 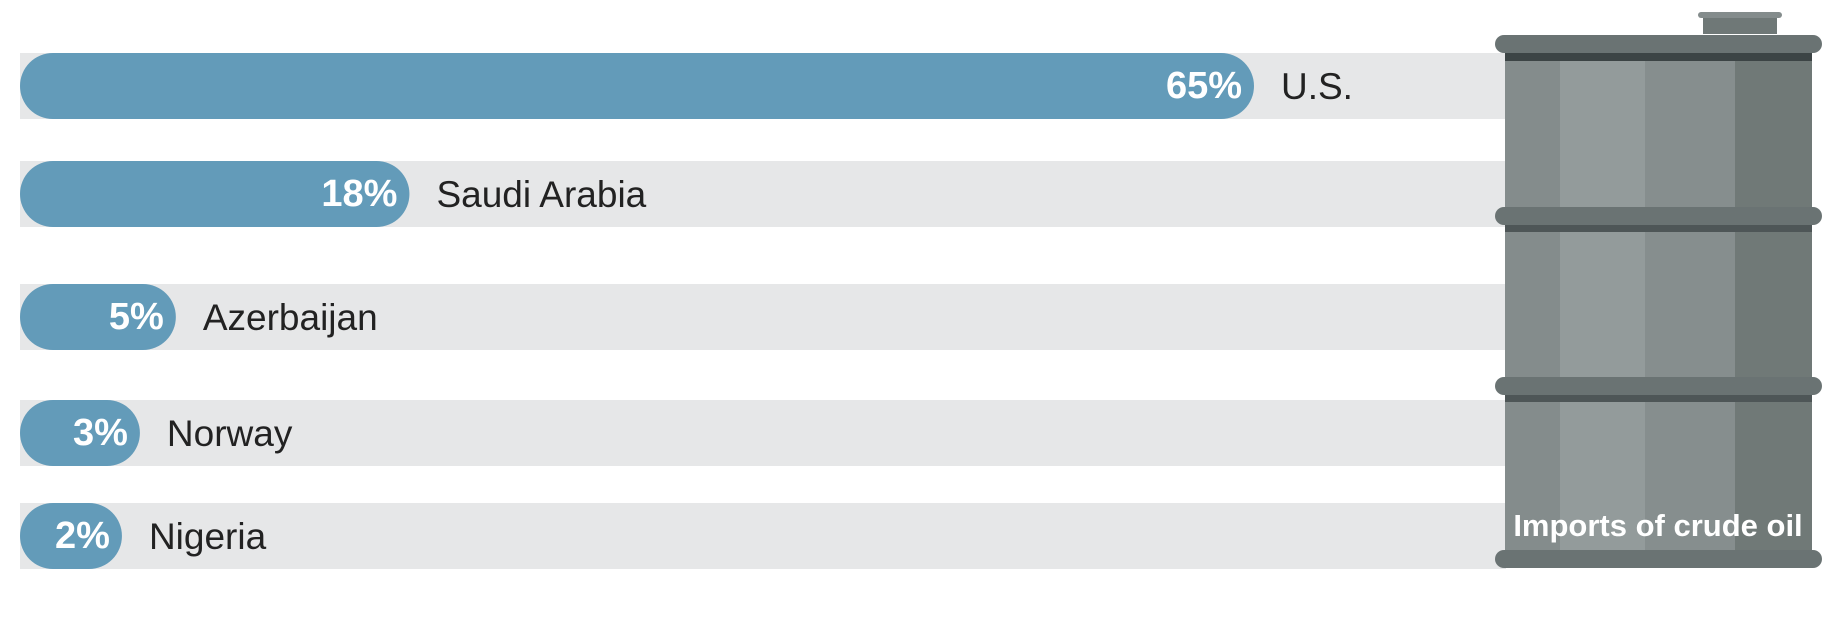 What do you see at coordinates (1740, 24) in the screenshot?
I see `barrel-cap` at bounding box center [1740, 24].